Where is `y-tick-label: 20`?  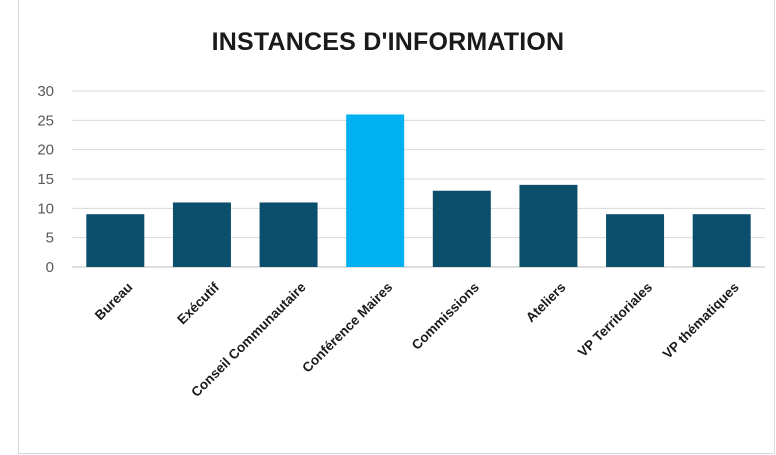
y-tick-label: 20 is located at coordinates (45, 150).